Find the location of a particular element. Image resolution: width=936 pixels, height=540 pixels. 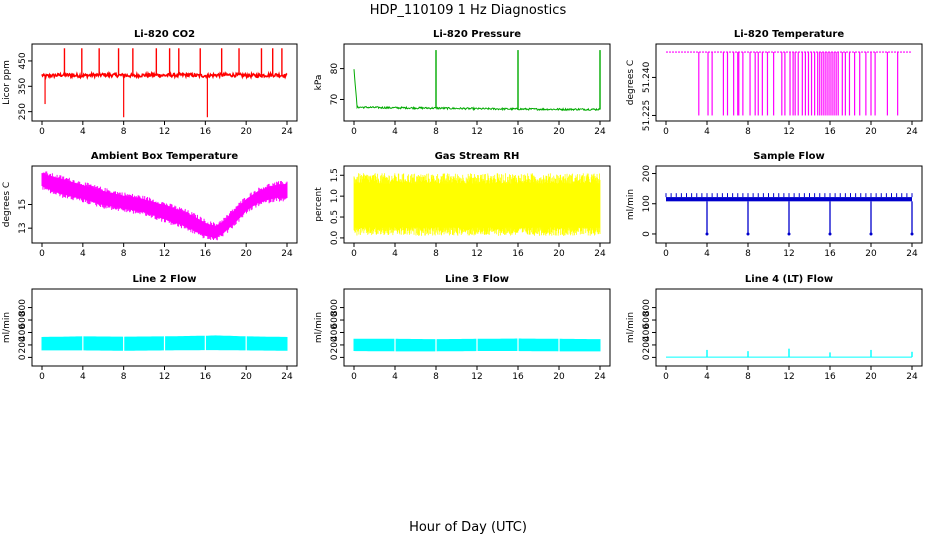

data-band is located at coordinates (789, 199).